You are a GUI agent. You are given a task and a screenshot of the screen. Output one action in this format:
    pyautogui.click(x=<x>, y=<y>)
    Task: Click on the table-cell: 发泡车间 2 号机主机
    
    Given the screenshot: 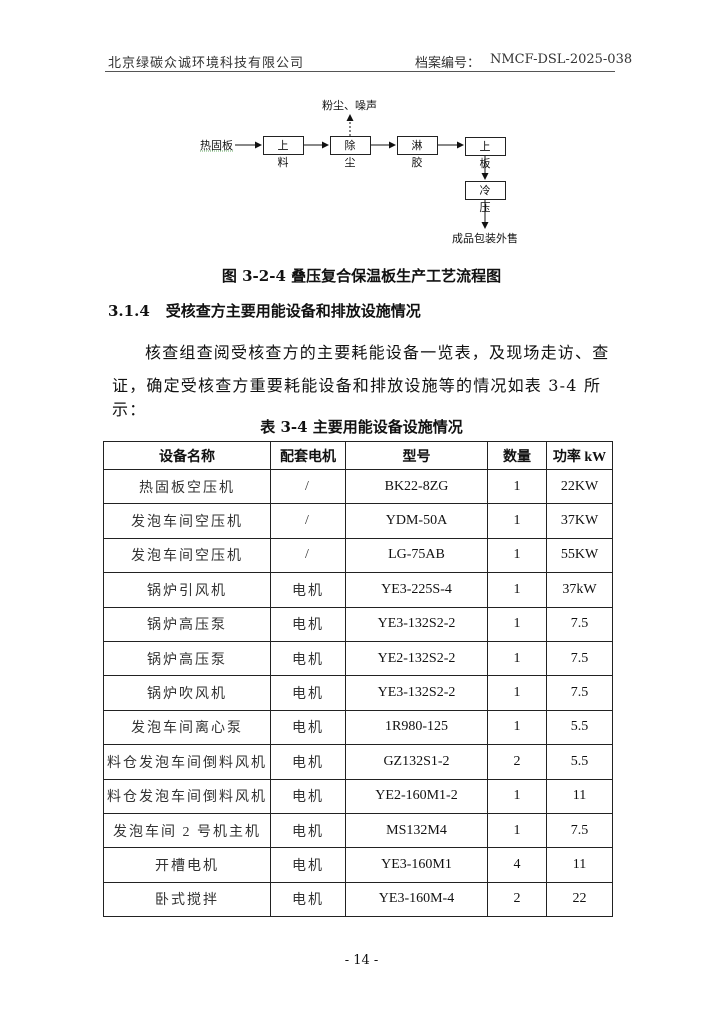 What is the action you would take?
    pyautogui.click(x=187, y=830)
    